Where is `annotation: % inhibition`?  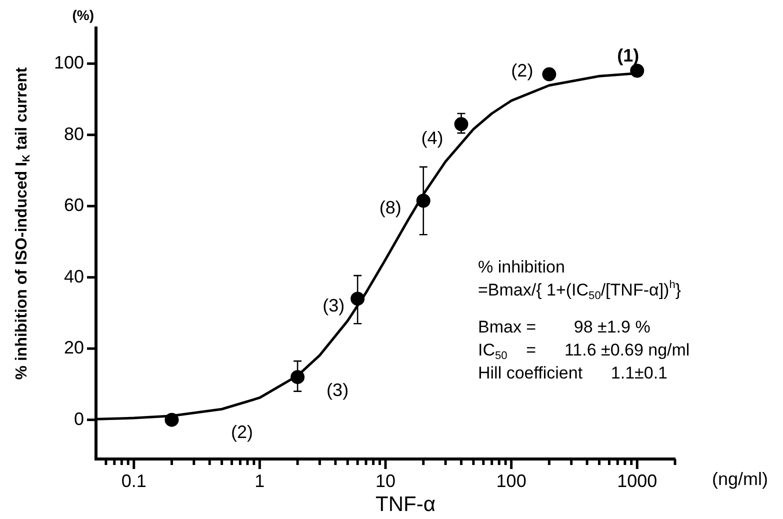 annotation: % inhibition is located at coordinates (521, 267).